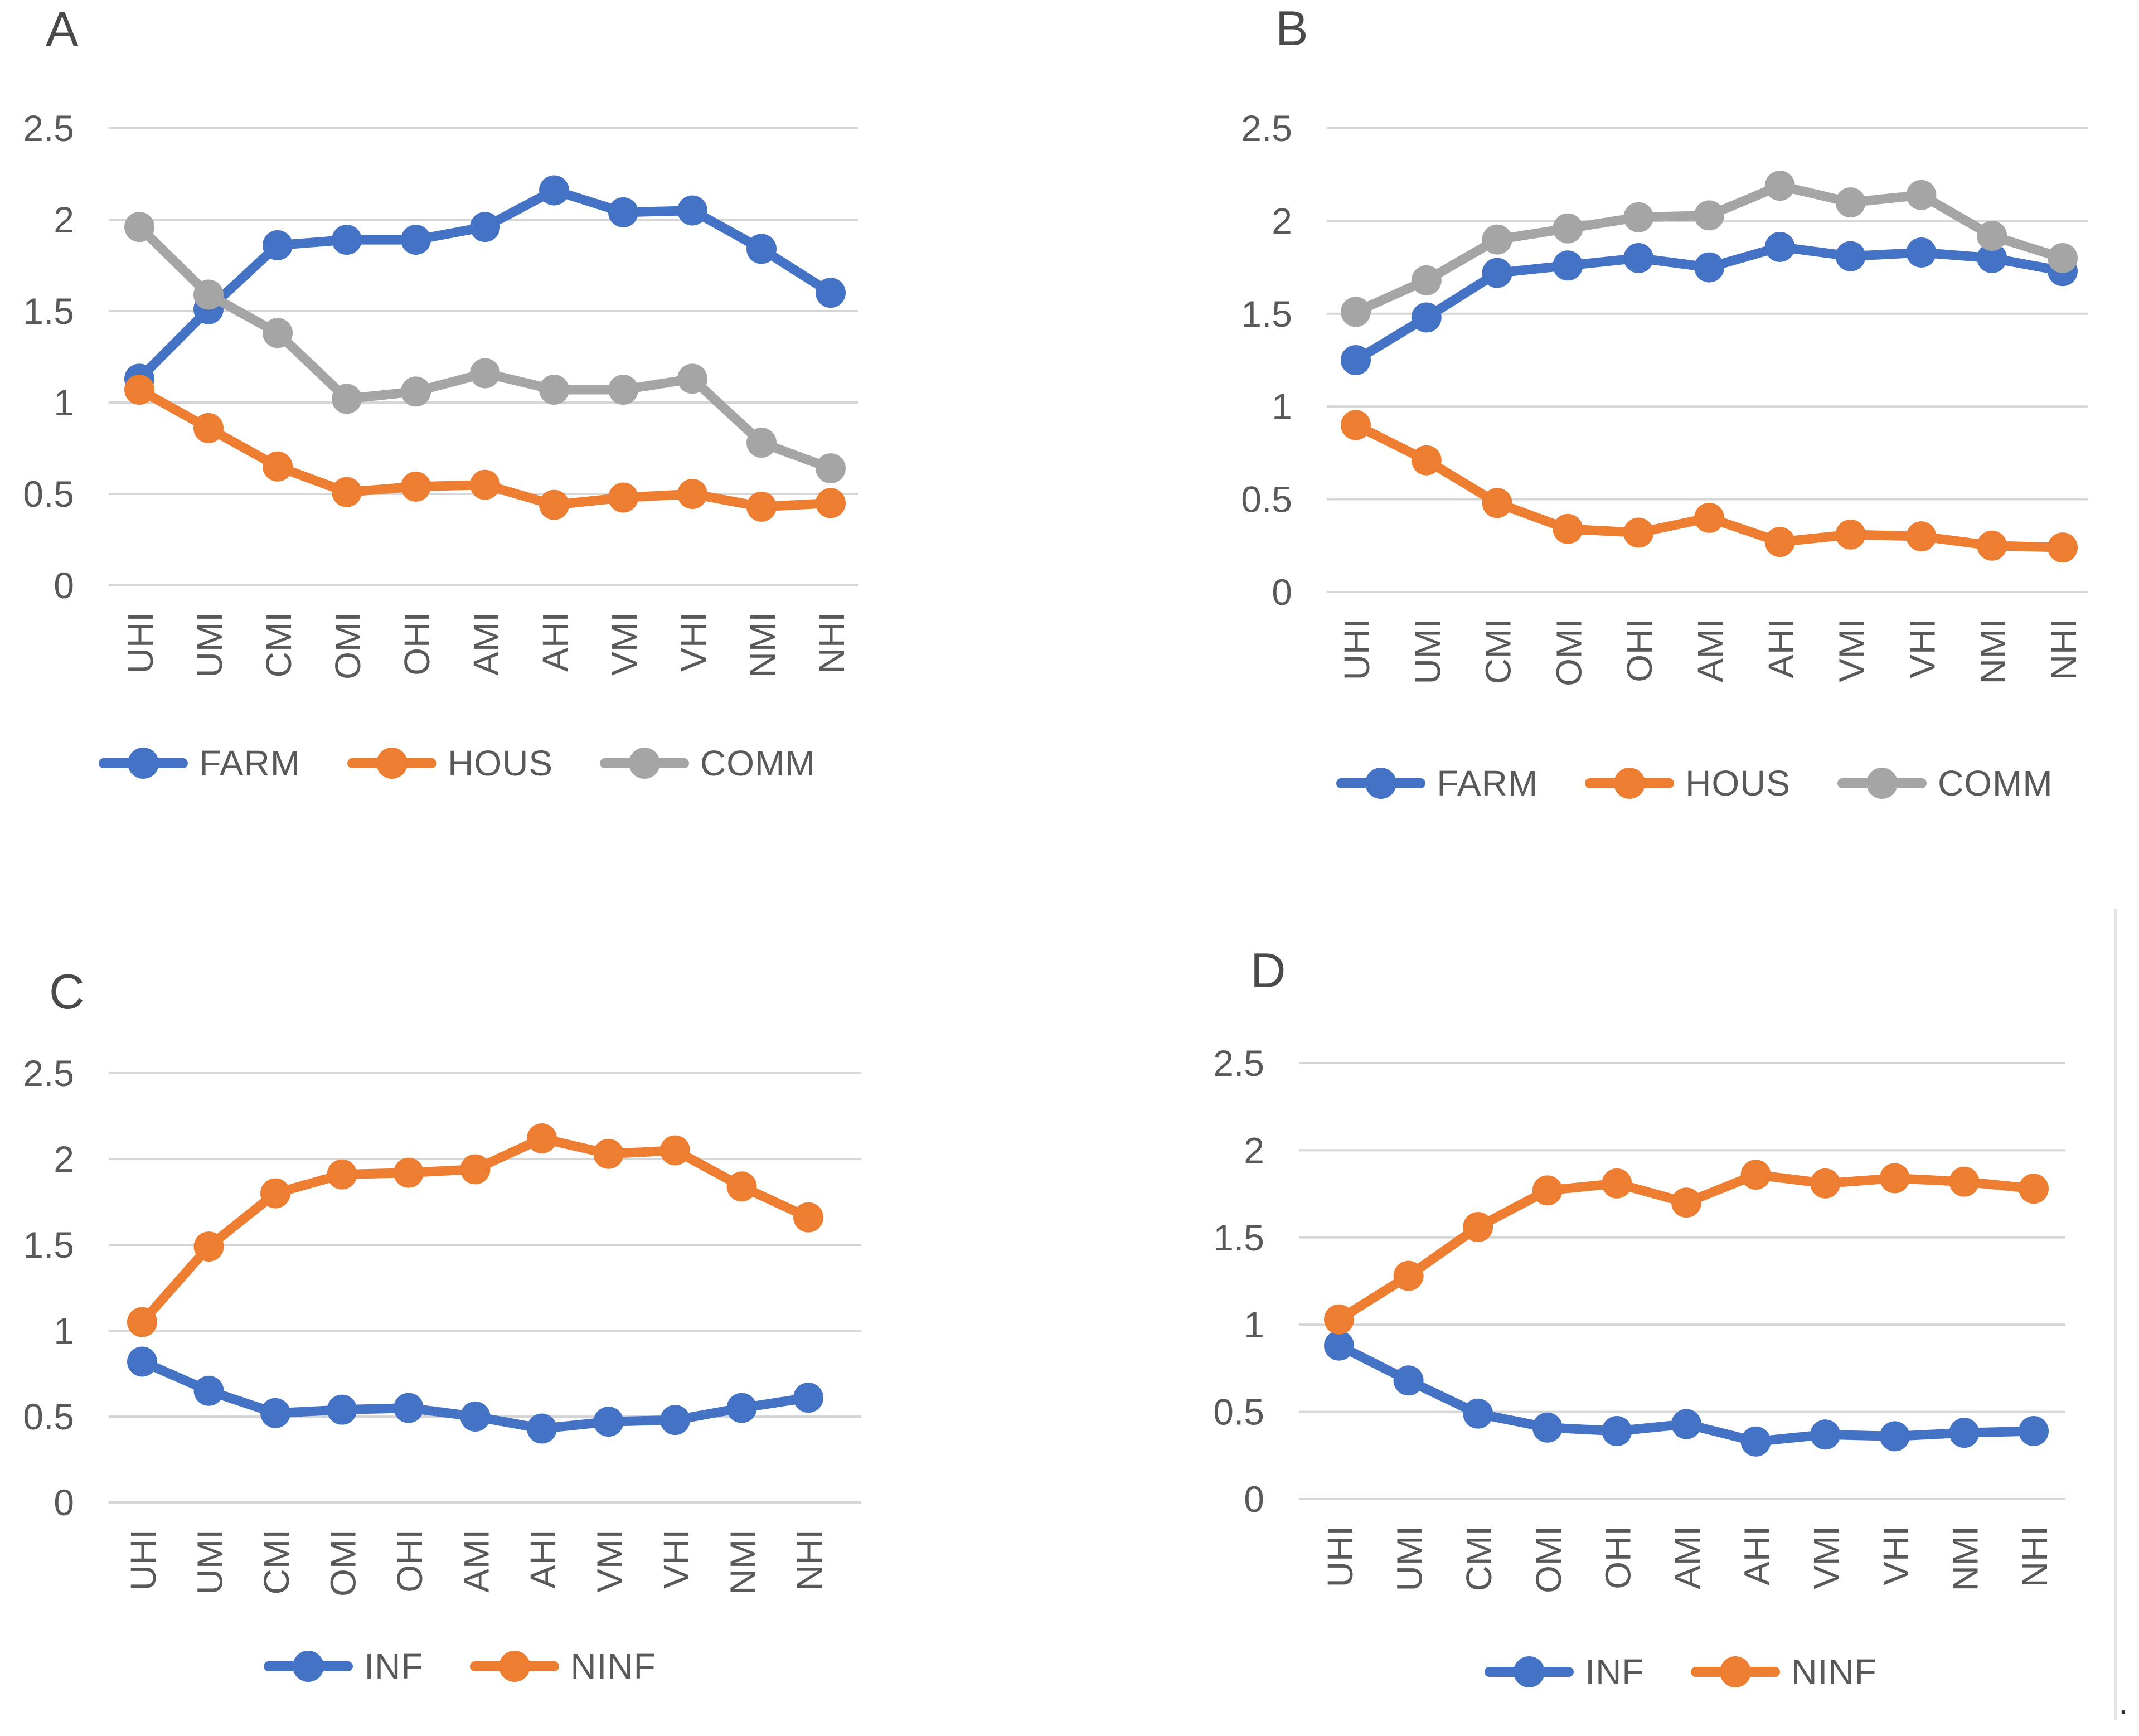 The height and width of the screenshot is (1736, 2139). Describe the element at coordinates (1426, 318) in the screenshot. I see `point-FARM-UMI` at that location.